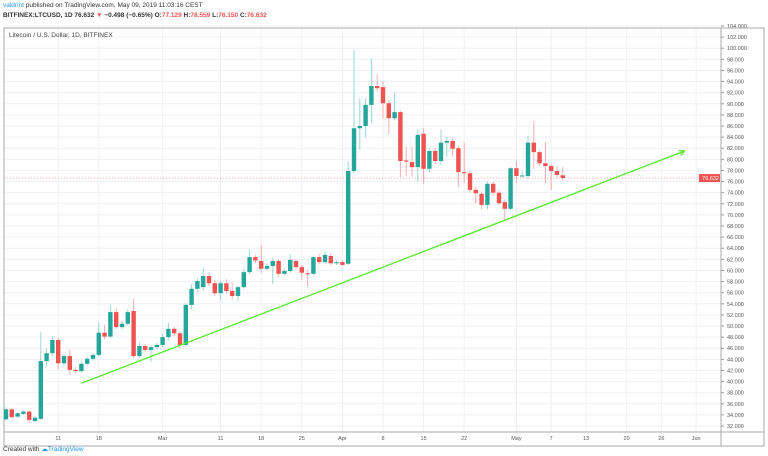 This screenshot has height=456, width=768. Describe the element at coordinates (84, 15) in the screenshot. I see `last-price: 76.632` at that location.